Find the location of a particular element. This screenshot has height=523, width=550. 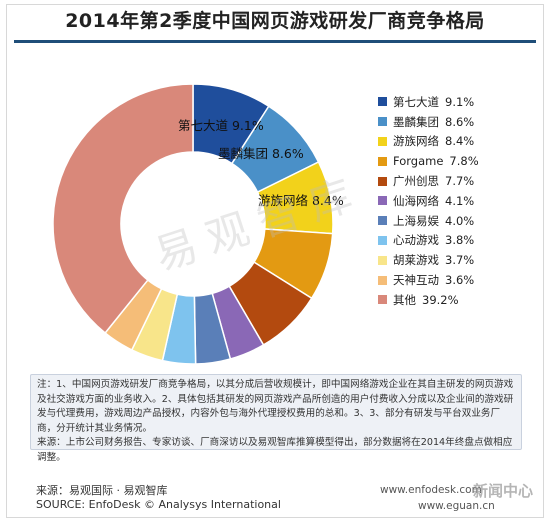

legend-value: 8.4% is located at coordinates (460, 141).